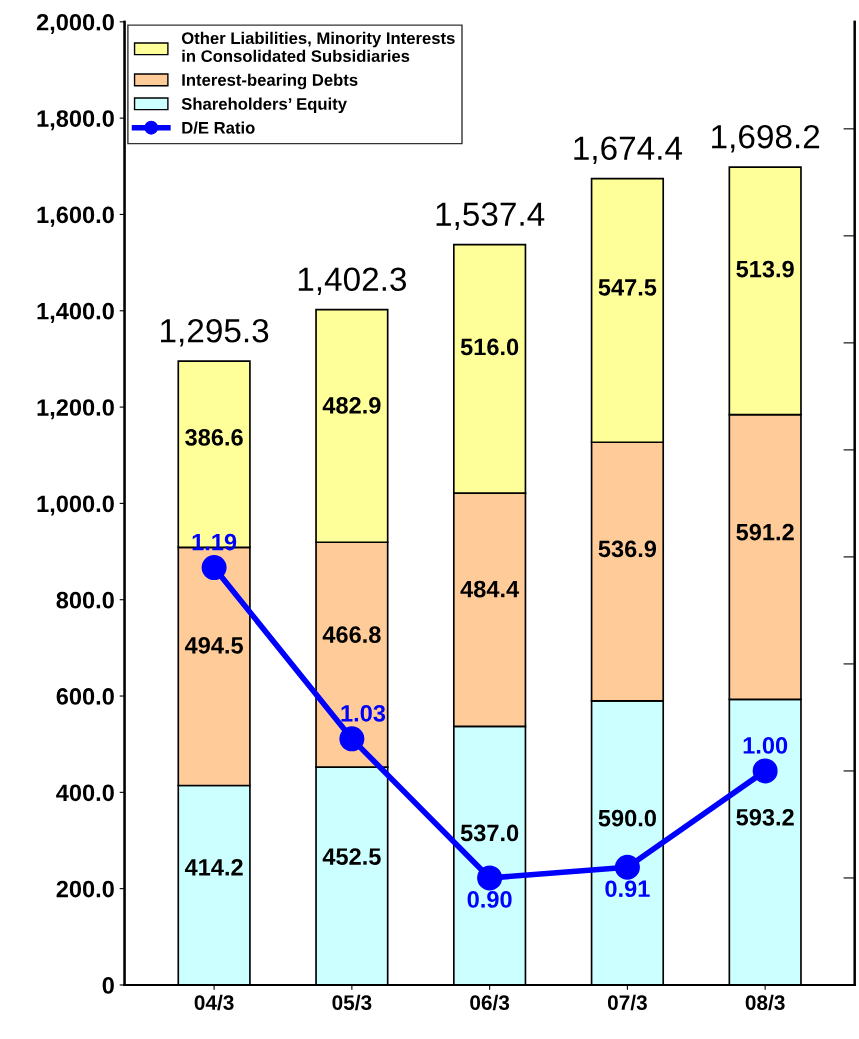 Image resolution: width=859 pixels, height=1039 pixels. What do you see at coordinates (75, 505) in the screenshot?
I see `y-tick-label: 1,000.0` at bounding box center [75, 505].